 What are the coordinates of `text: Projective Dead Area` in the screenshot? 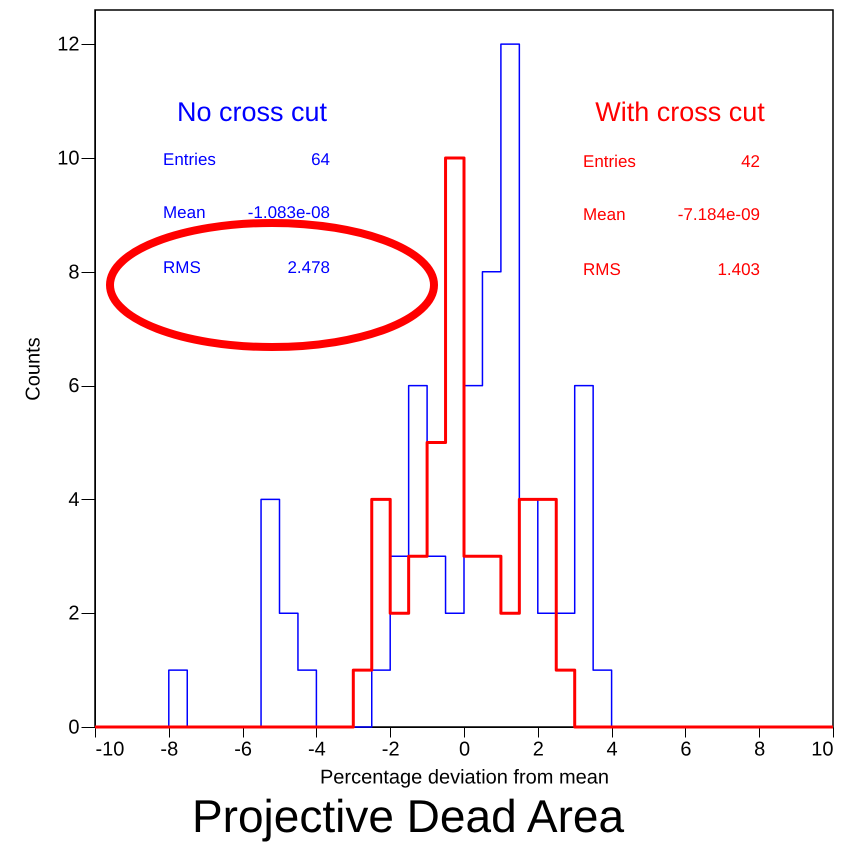 It's located at (408, 816).